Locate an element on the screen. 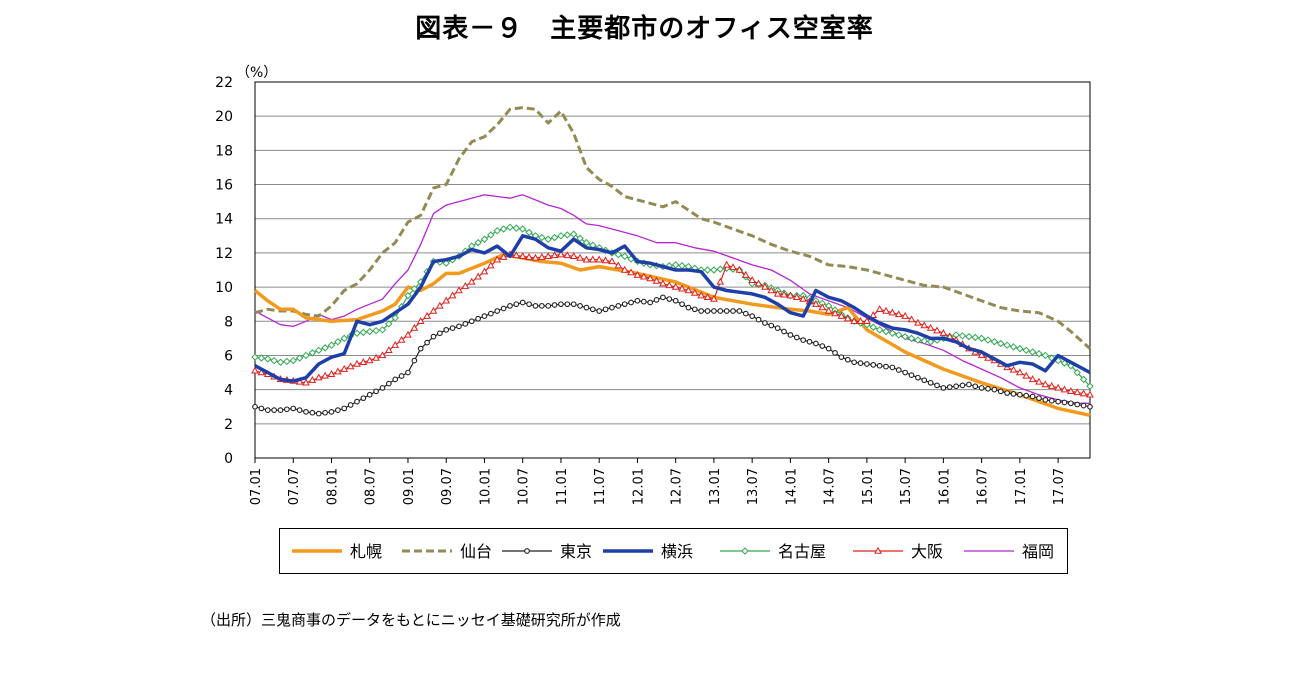 Image resolution: width=1289 pixels, height=684 pixels. series-横浜 is located at coordinates (672, 308).